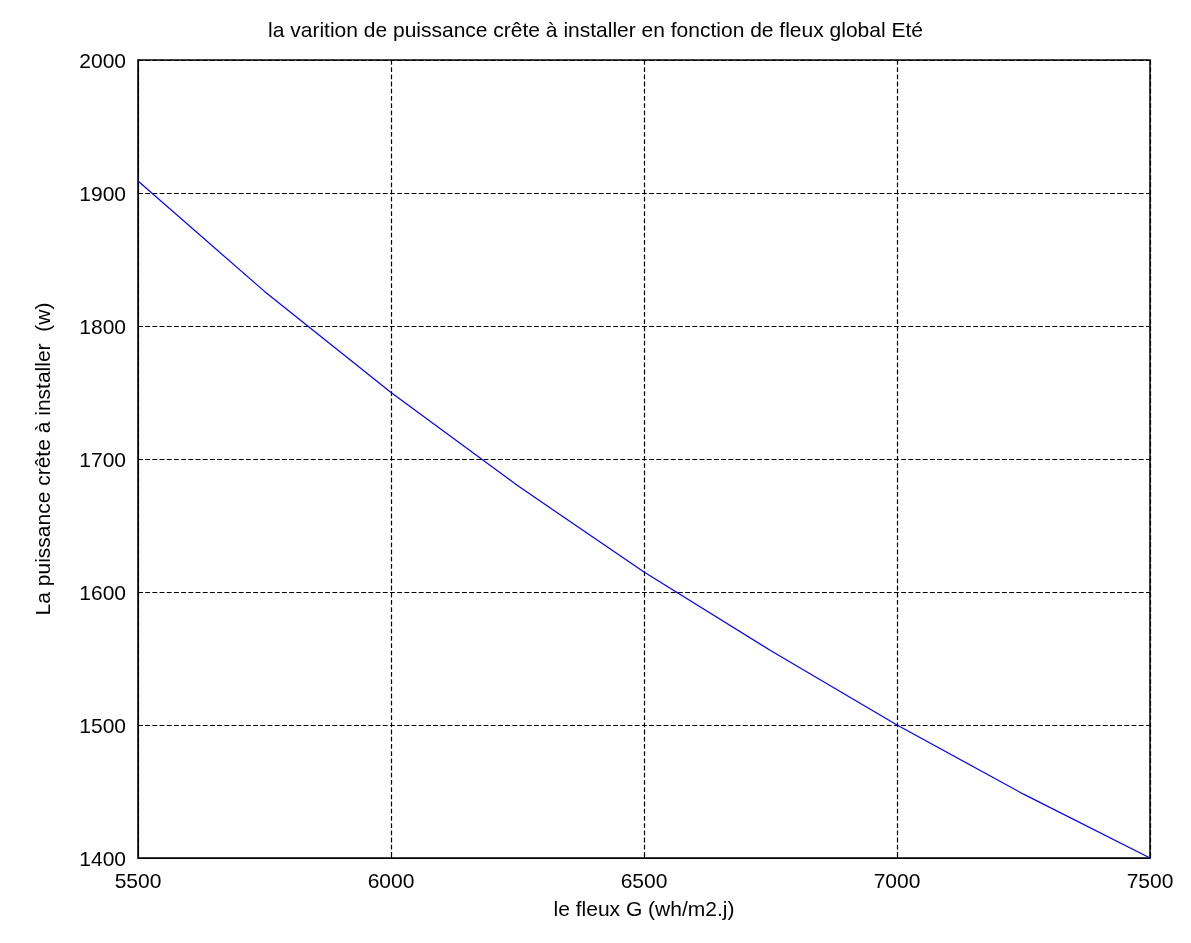 The width and height of the screenshot is (1191, 943). What do you see at coordinates (102, 193) in the screenshot?
I see `y-tick-label: 1900` at bounding box center [102, 193].